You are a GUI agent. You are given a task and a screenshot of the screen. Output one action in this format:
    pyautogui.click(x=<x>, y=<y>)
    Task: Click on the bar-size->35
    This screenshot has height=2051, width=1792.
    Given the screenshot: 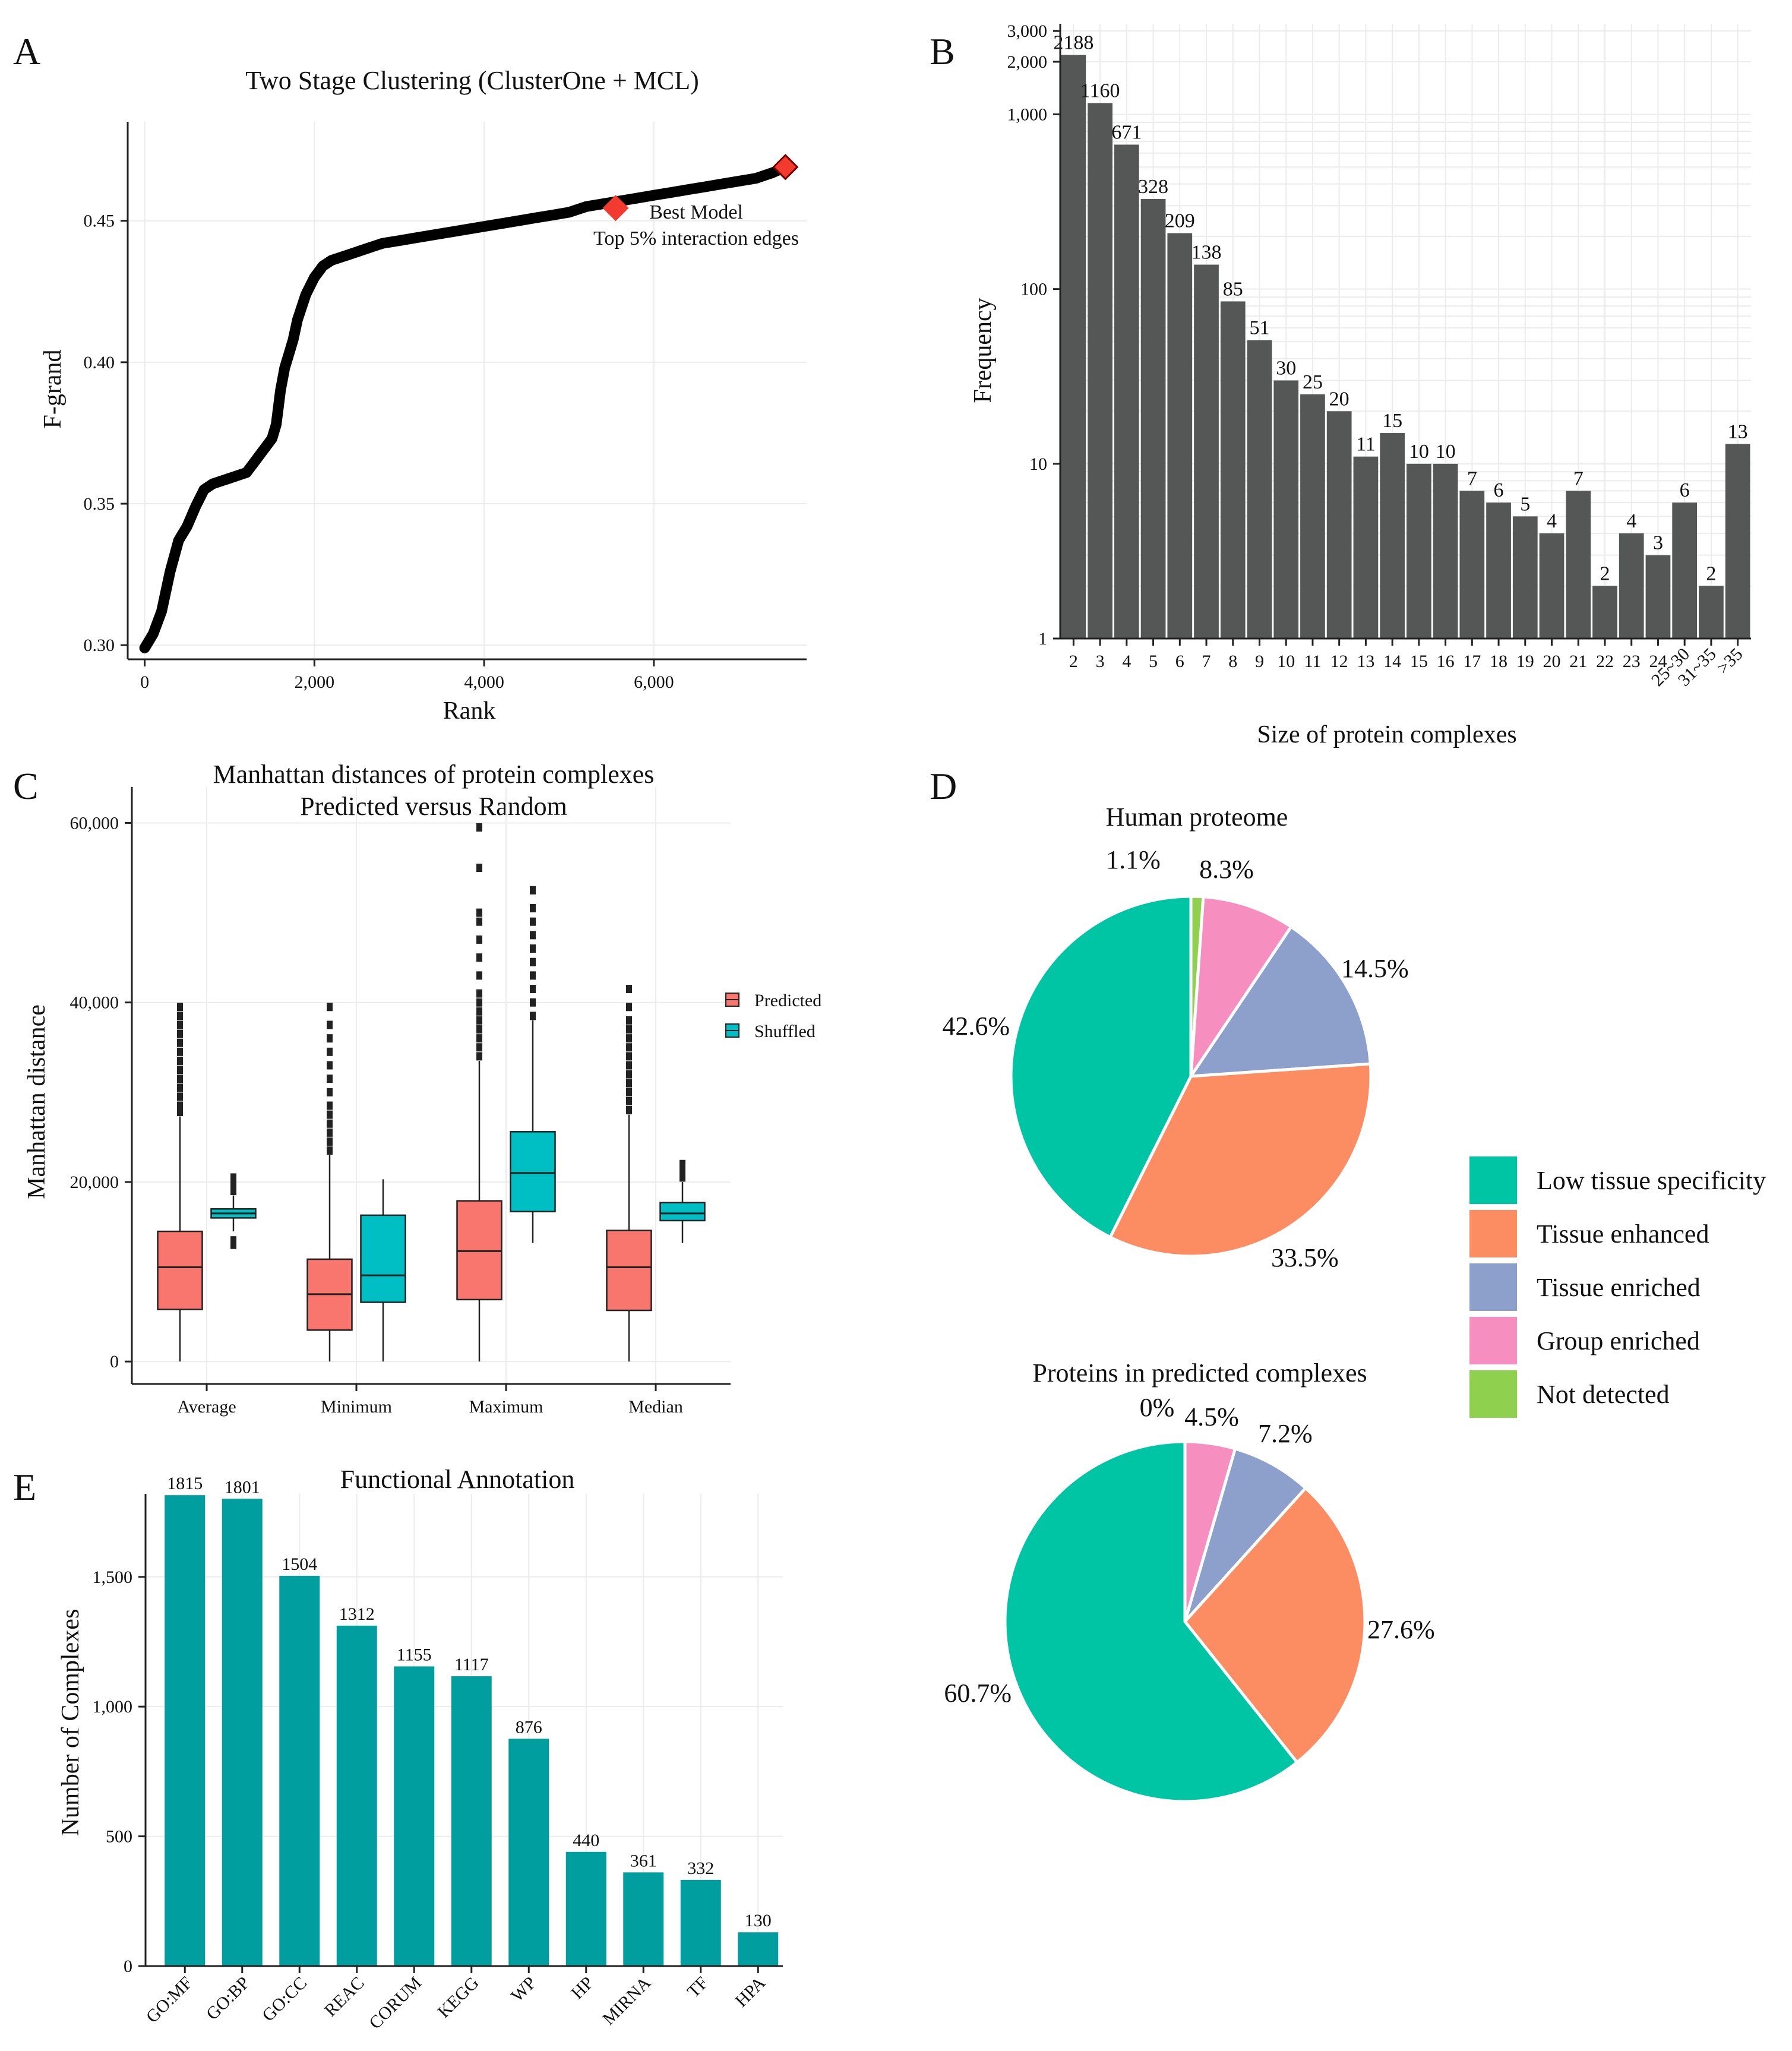 What is the action you would take?
    pyautogui.click(x=1737, y=541)
    